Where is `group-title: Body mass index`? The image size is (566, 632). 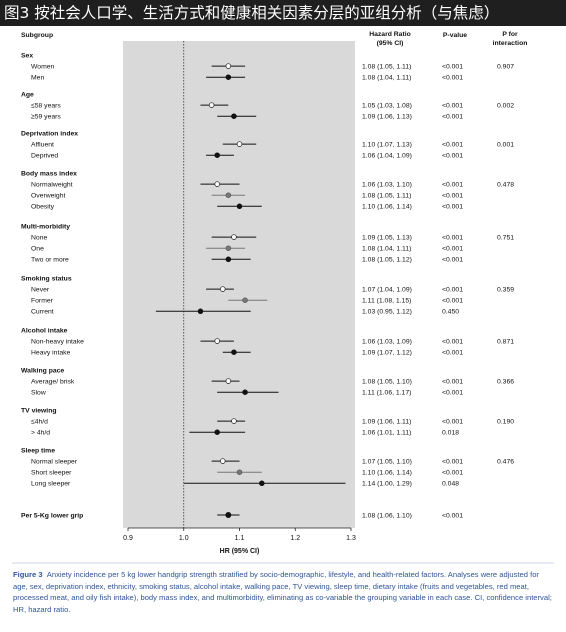 group-title: Body mass index is located at coordinates (49, 173).